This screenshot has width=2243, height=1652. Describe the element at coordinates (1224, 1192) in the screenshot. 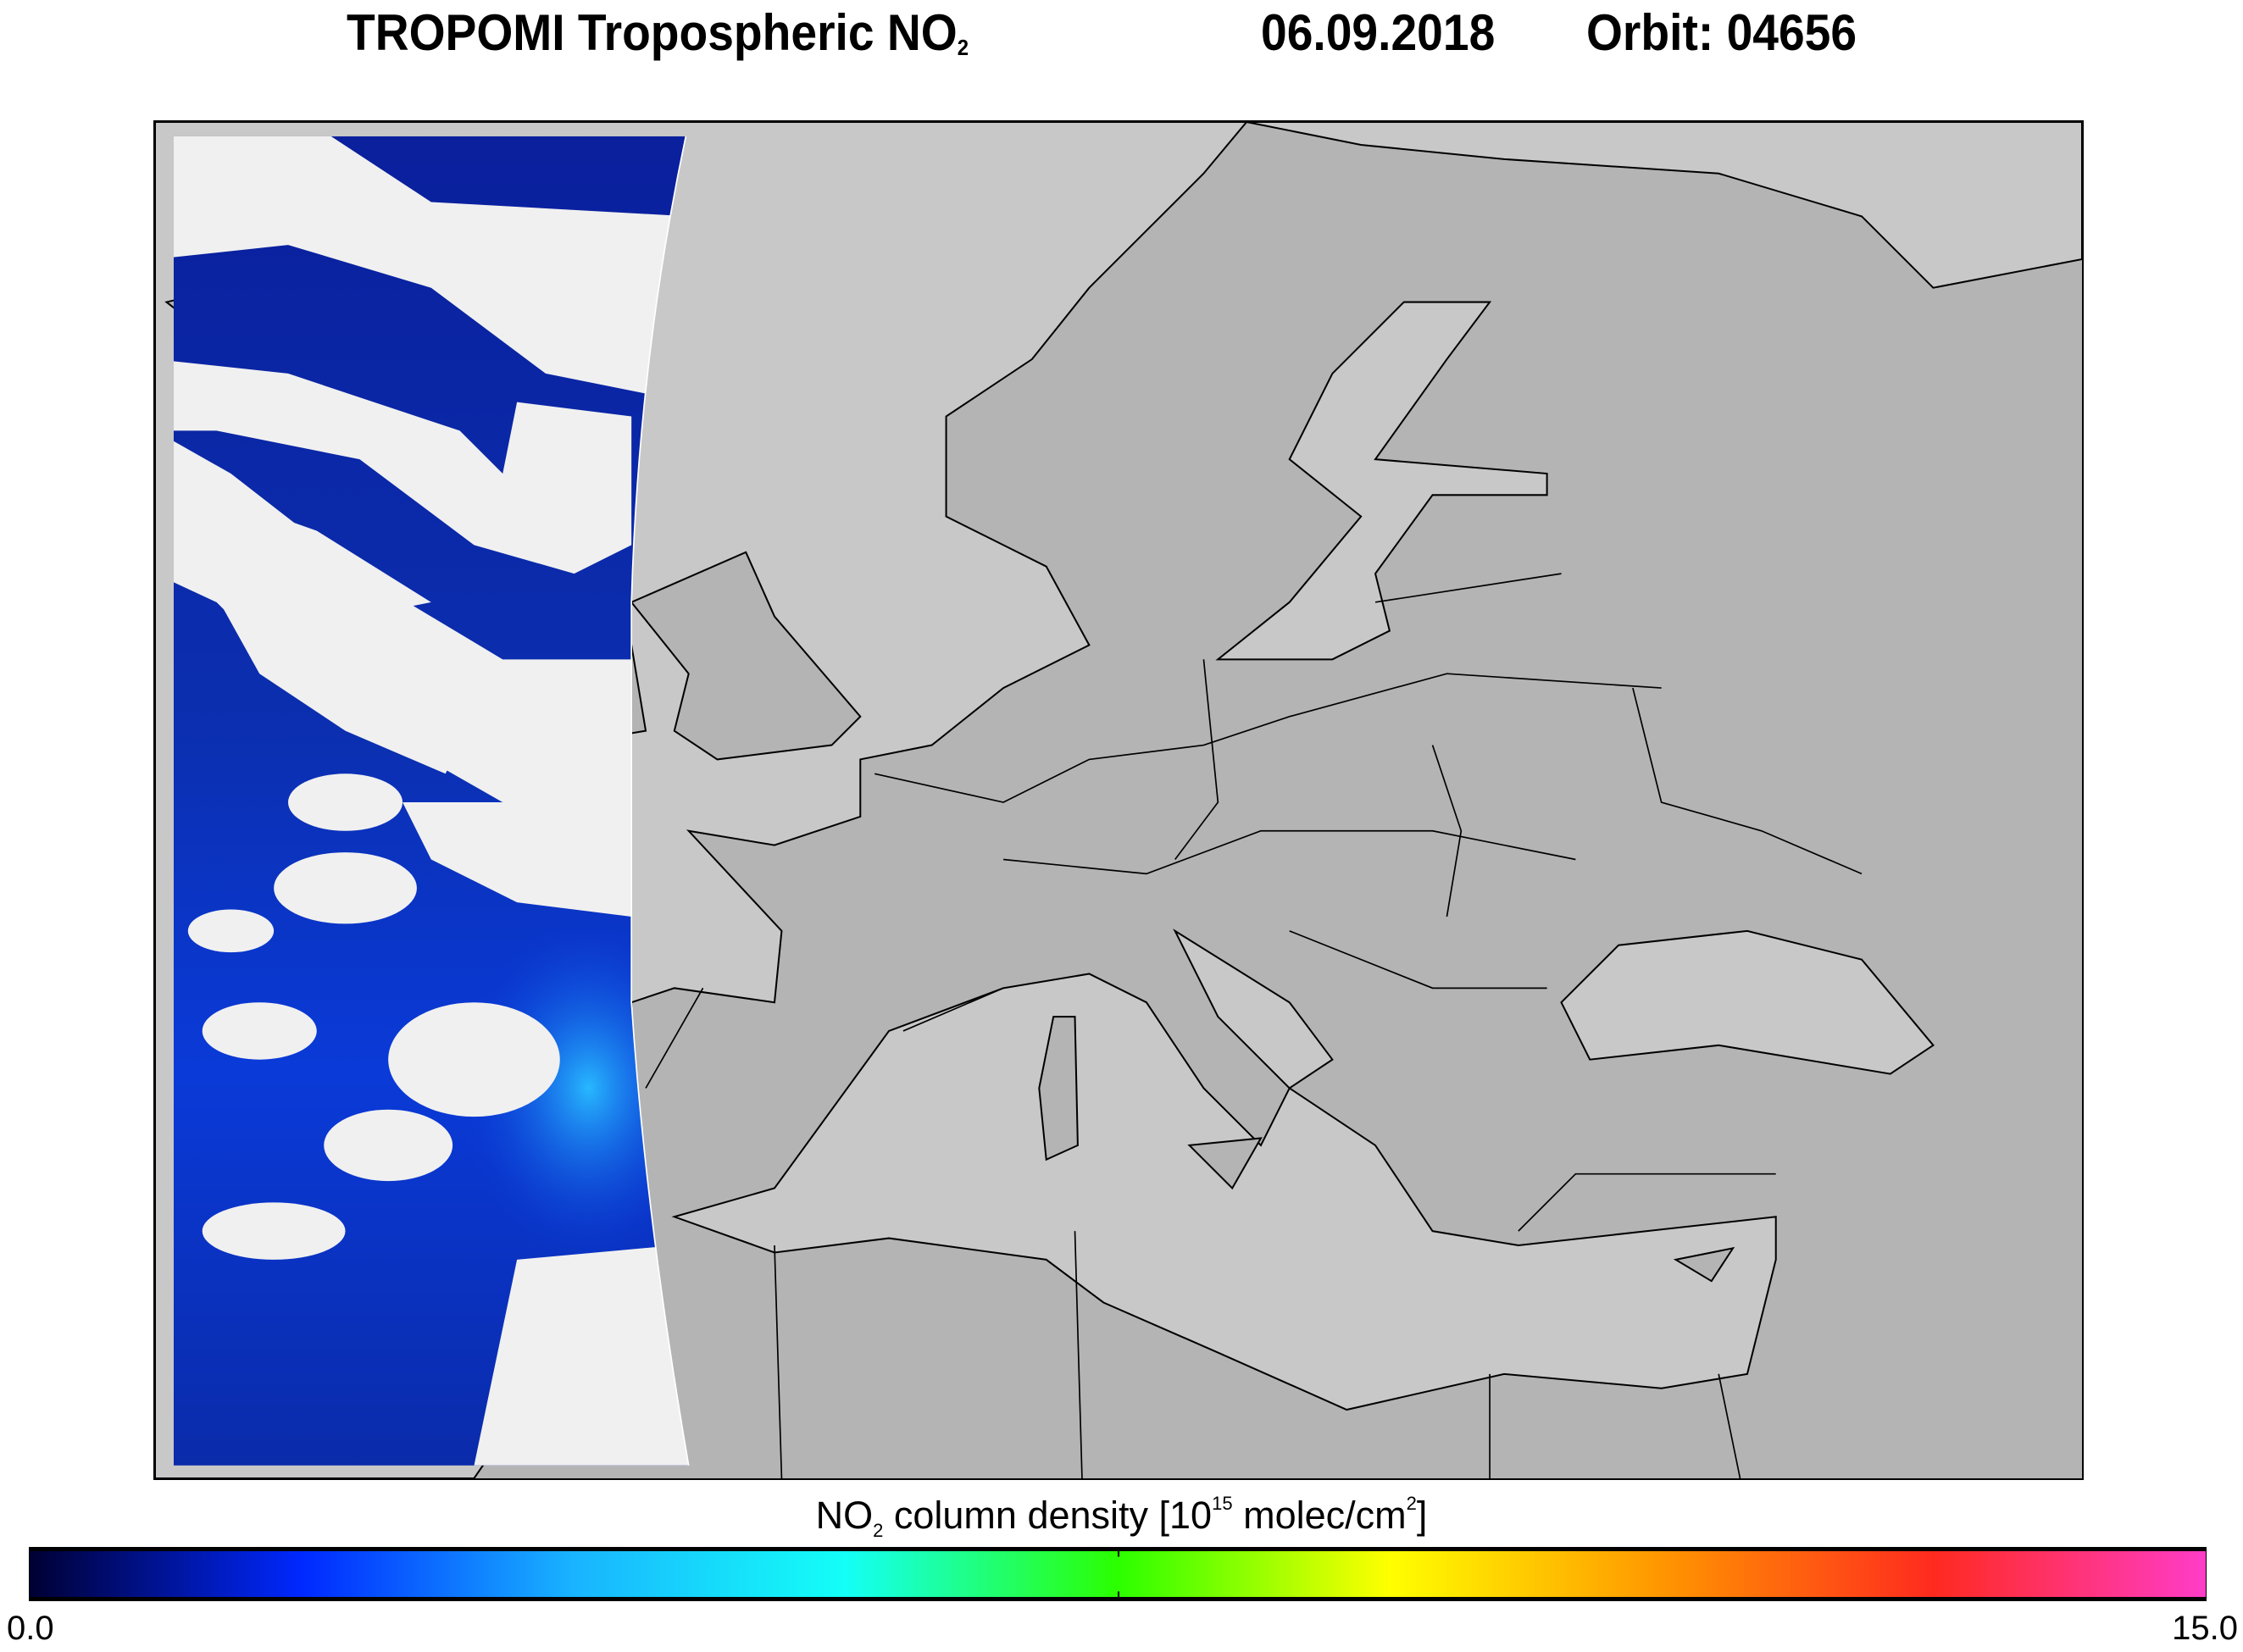

I see `mediterranean-sea` at that location.